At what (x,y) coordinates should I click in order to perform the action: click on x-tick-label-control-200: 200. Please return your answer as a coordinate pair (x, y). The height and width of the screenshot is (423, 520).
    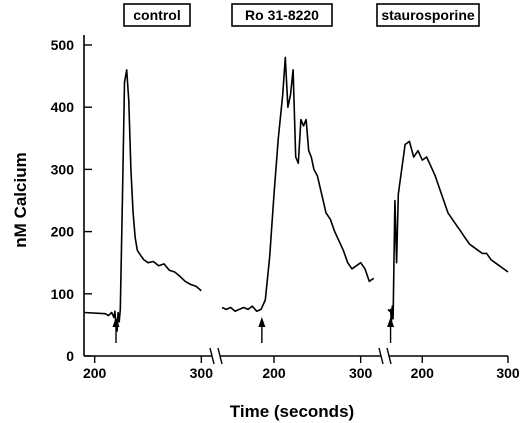
    Looking at the image, I should click on (95, 373).